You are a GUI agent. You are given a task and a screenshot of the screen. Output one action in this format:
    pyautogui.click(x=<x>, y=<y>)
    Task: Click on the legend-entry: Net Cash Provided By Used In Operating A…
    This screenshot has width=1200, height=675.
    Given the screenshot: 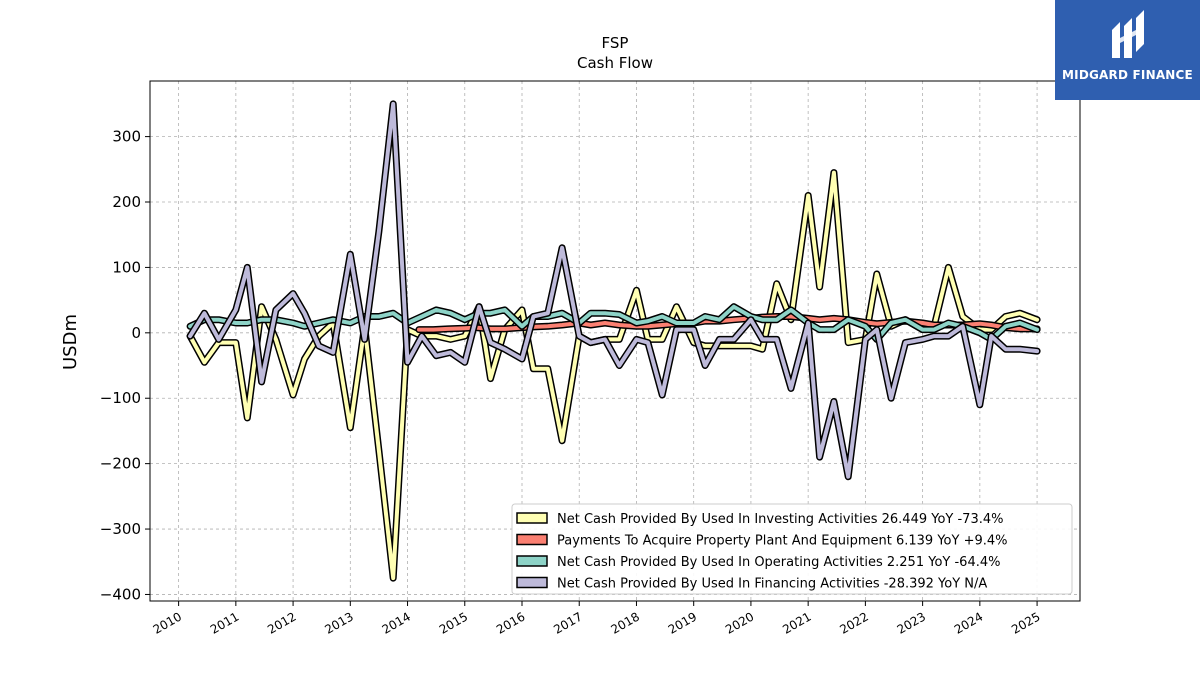 What is the action you would take?
    pyautogui.click(x=778, y=562)
    